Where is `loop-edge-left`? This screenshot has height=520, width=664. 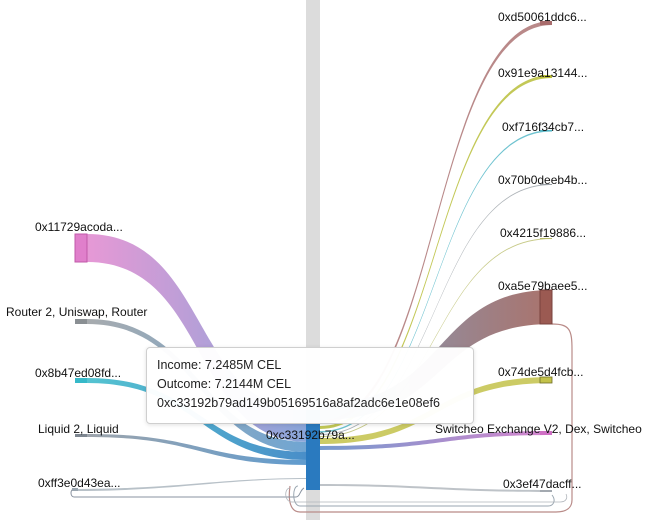
loop-edge-left is located at coordinates (92, 301).